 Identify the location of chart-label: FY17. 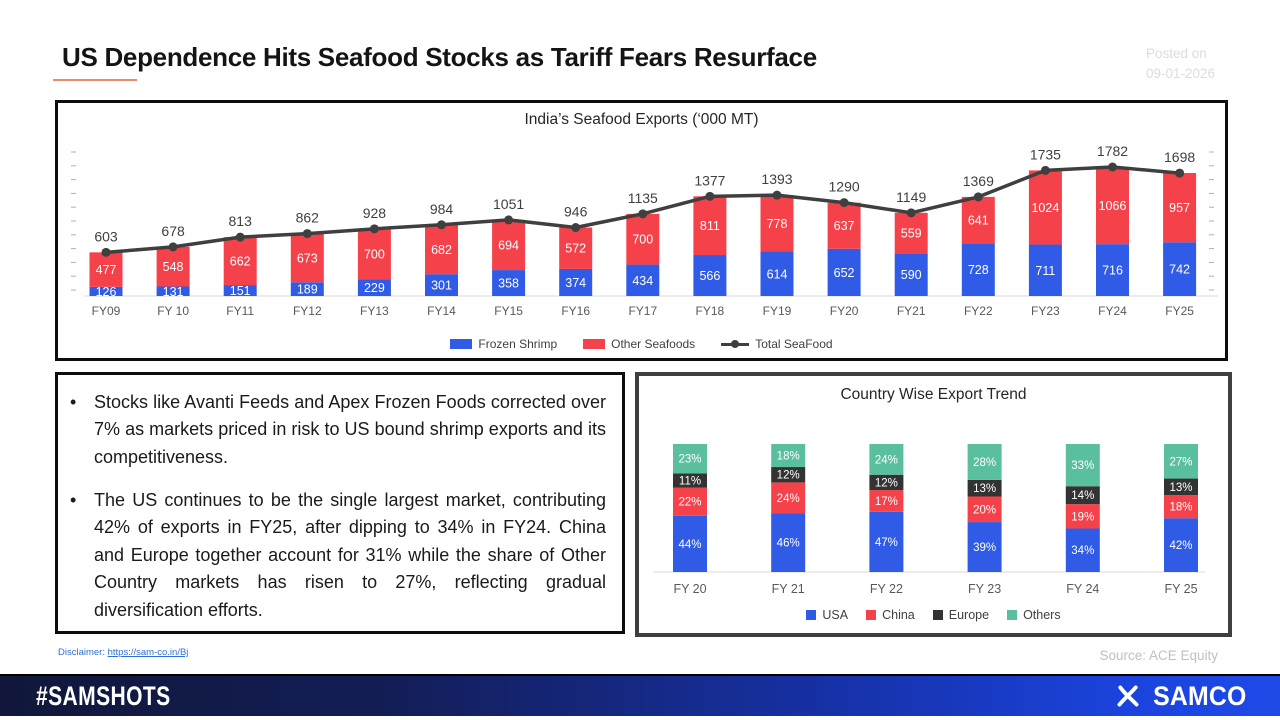
(642, 311).